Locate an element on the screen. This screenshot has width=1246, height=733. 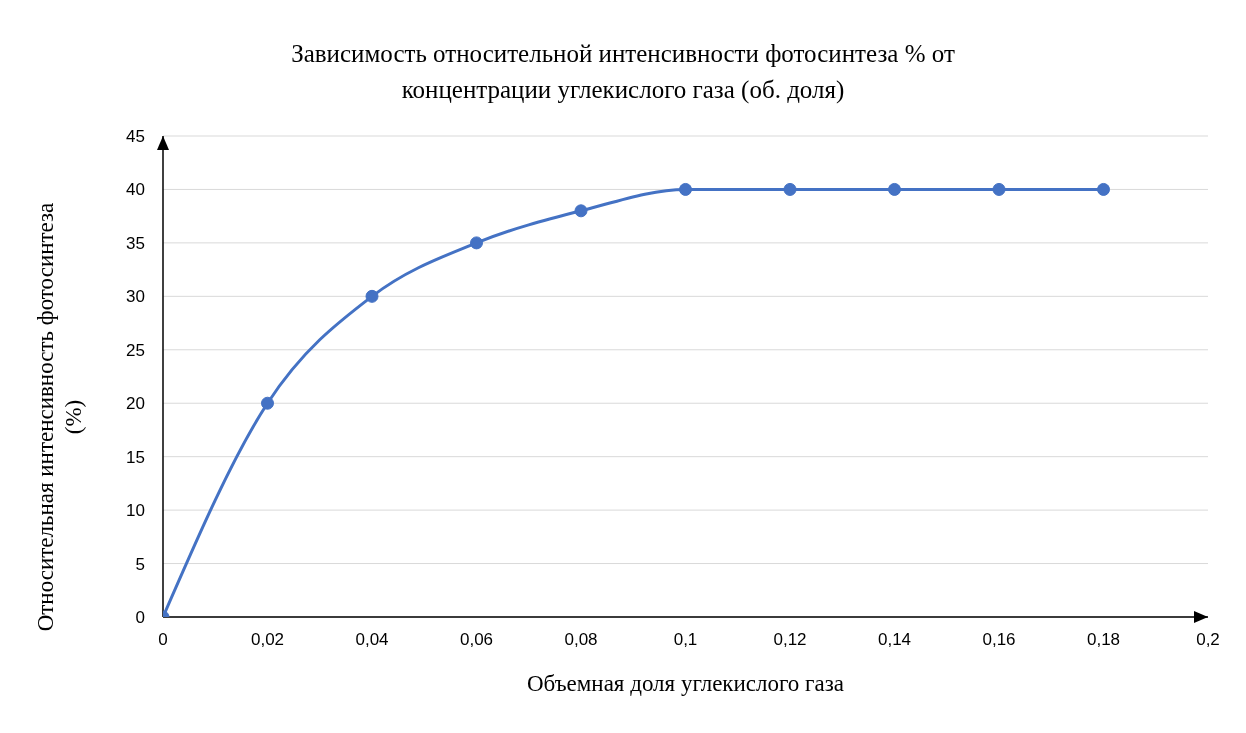
y-tick-label: 40 is located at coordinates (135, 190).